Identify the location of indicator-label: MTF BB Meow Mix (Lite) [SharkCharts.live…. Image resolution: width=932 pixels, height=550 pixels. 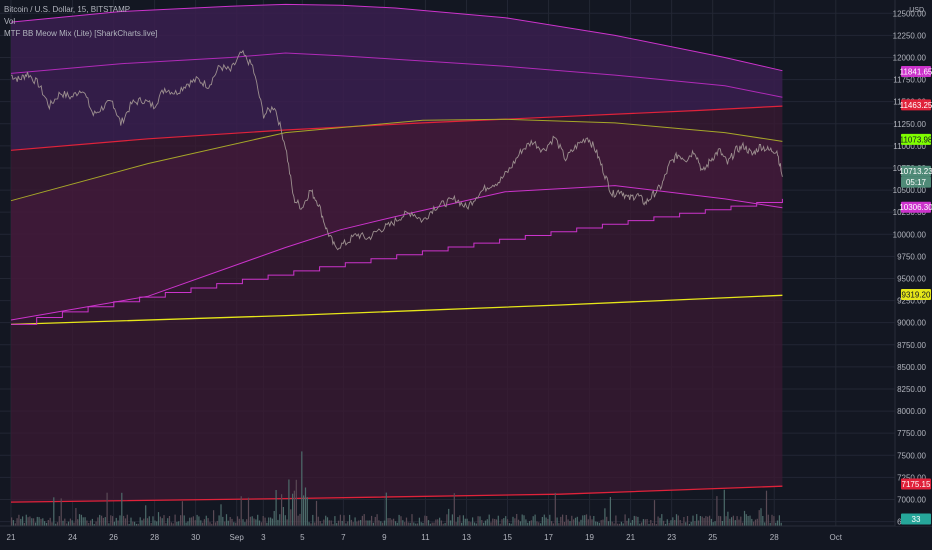
(81, 33).